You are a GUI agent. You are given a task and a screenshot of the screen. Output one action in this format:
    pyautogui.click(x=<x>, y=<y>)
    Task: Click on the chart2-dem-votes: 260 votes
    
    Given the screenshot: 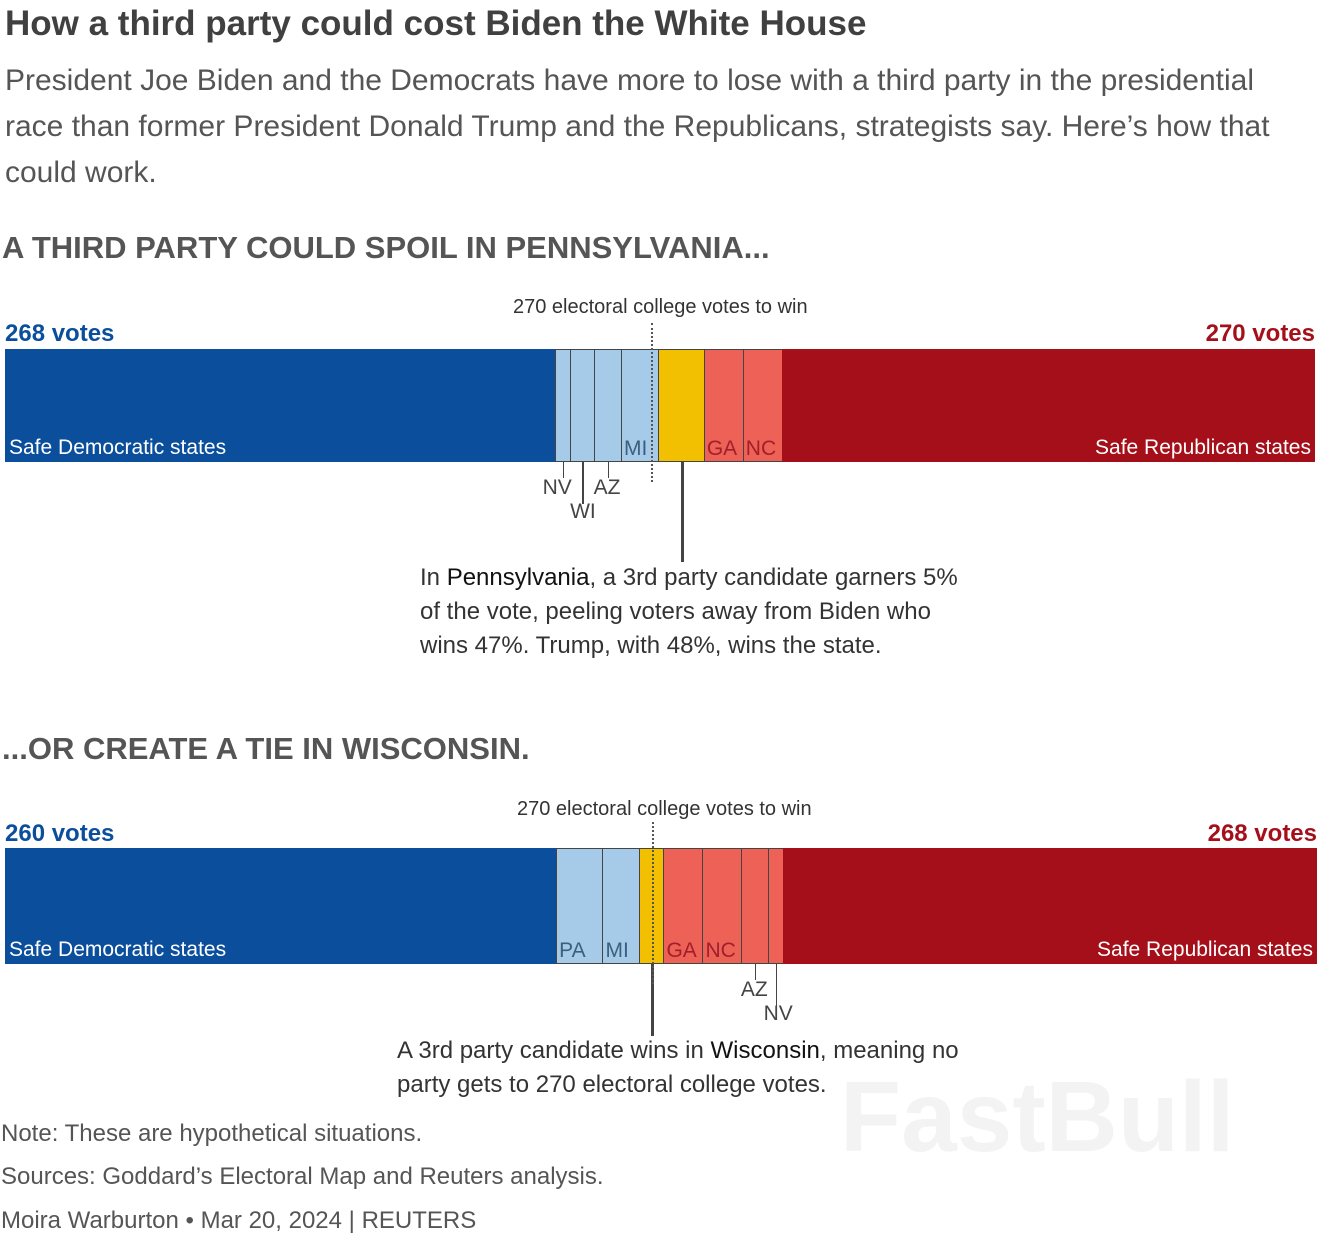 What is the action you would take?
    pyautogui.click(x=60, y=833)
    